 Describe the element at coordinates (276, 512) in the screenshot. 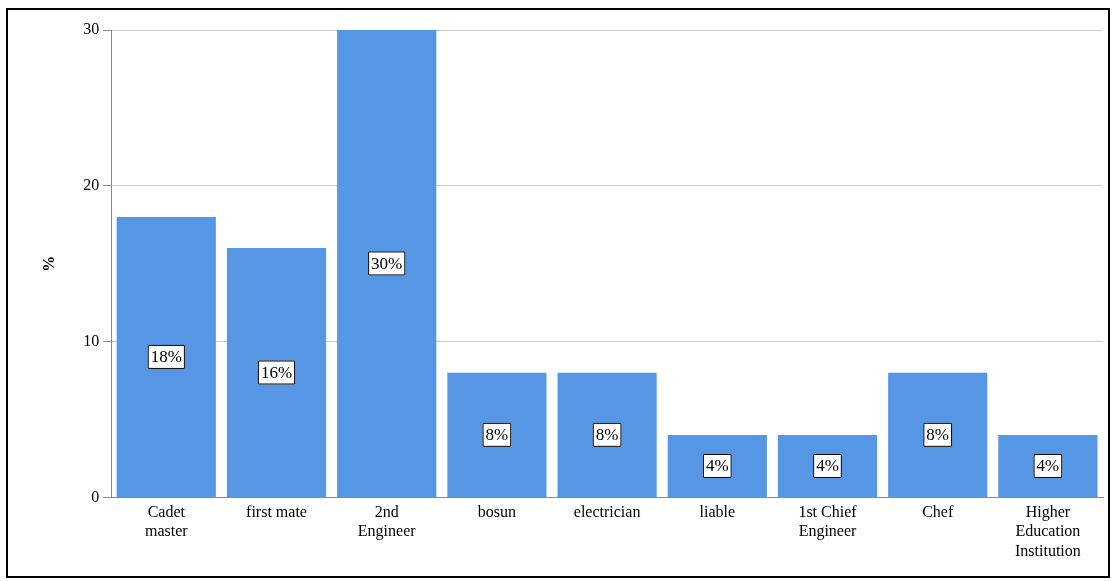

I see `x-tick-label: first mate` at that location.